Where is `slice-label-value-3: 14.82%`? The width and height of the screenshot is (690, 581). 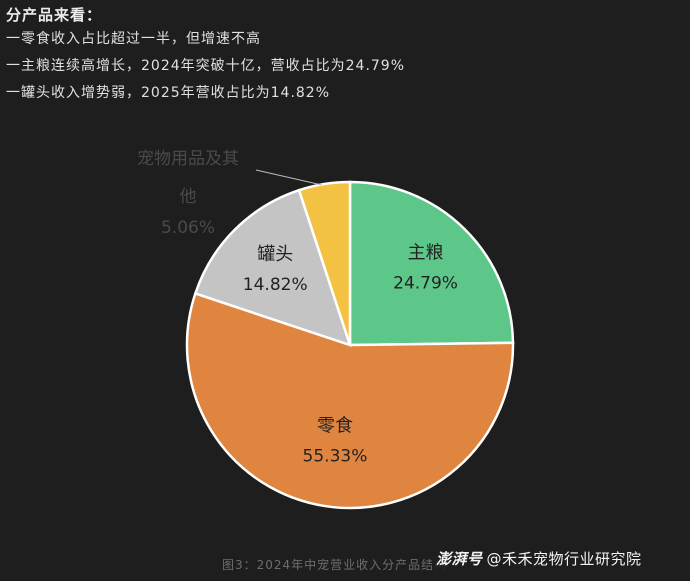 slice-label-value-3: 14.82% is located at coordinates (275, 285).